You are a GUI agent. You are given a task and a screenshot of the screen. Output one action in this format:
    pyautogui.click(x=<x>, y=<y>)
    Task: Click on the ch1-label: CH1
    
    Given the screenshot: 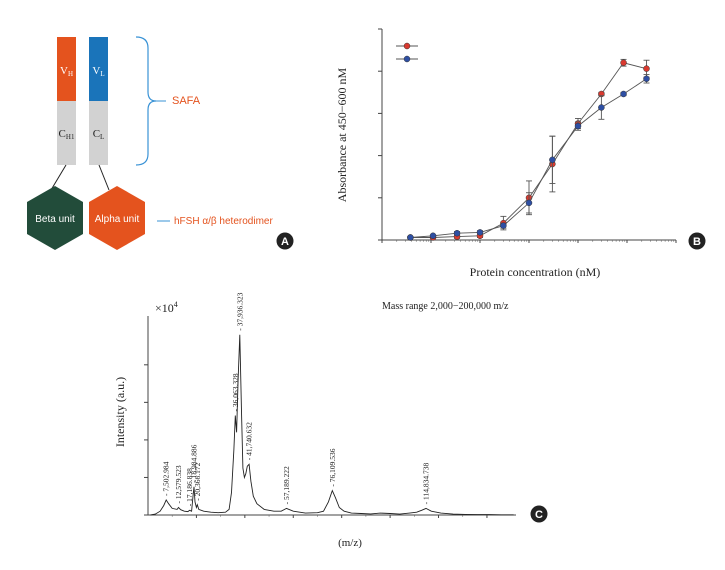 What is the action you would take?
    pyautogui.click(x=67, y=134)
    